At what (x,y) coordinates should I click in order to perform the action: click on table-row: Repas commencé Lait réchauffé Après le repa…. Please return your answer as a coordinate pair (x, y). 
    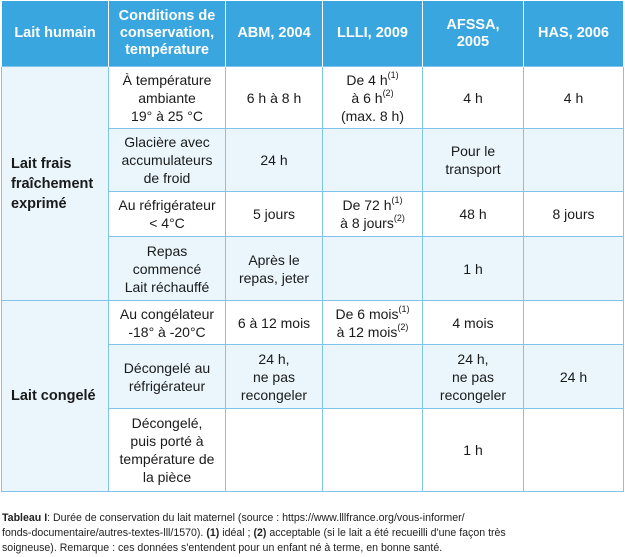
    Looking at the image, I should click on (313, 268).